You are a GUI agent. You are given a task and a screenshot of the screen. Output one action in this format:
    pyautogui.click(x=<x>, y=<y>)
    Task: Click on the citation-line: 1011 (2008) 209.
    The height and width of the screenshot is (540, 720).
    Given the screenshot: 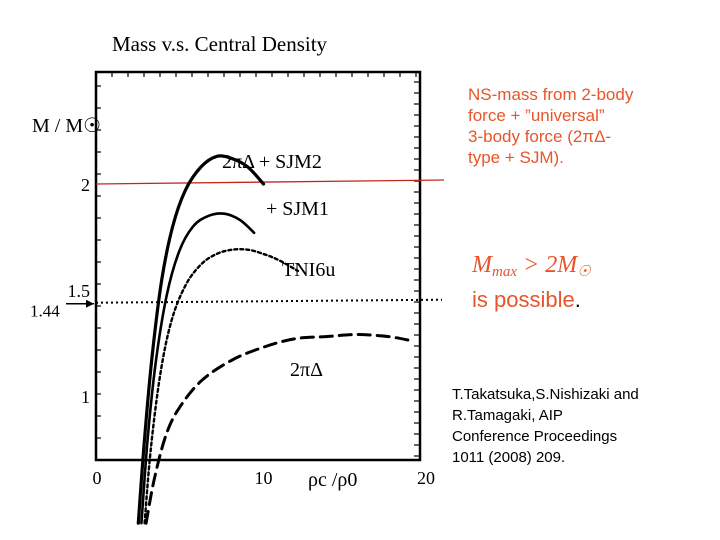 What is the action you would take?
    pyautogui.click(x=509, y=457)
    